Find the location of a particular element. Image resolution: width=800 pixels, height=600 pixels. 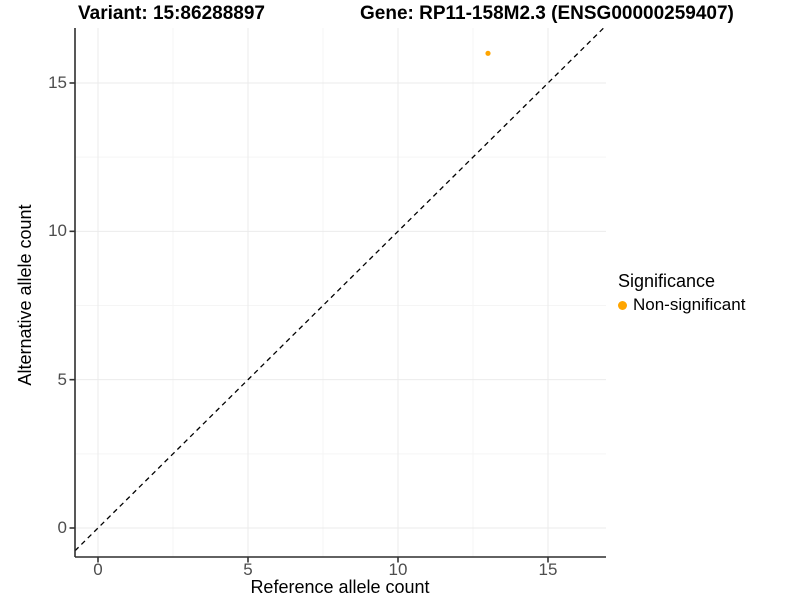

x-tick-label: 10 is located at coordinates (398, 569).